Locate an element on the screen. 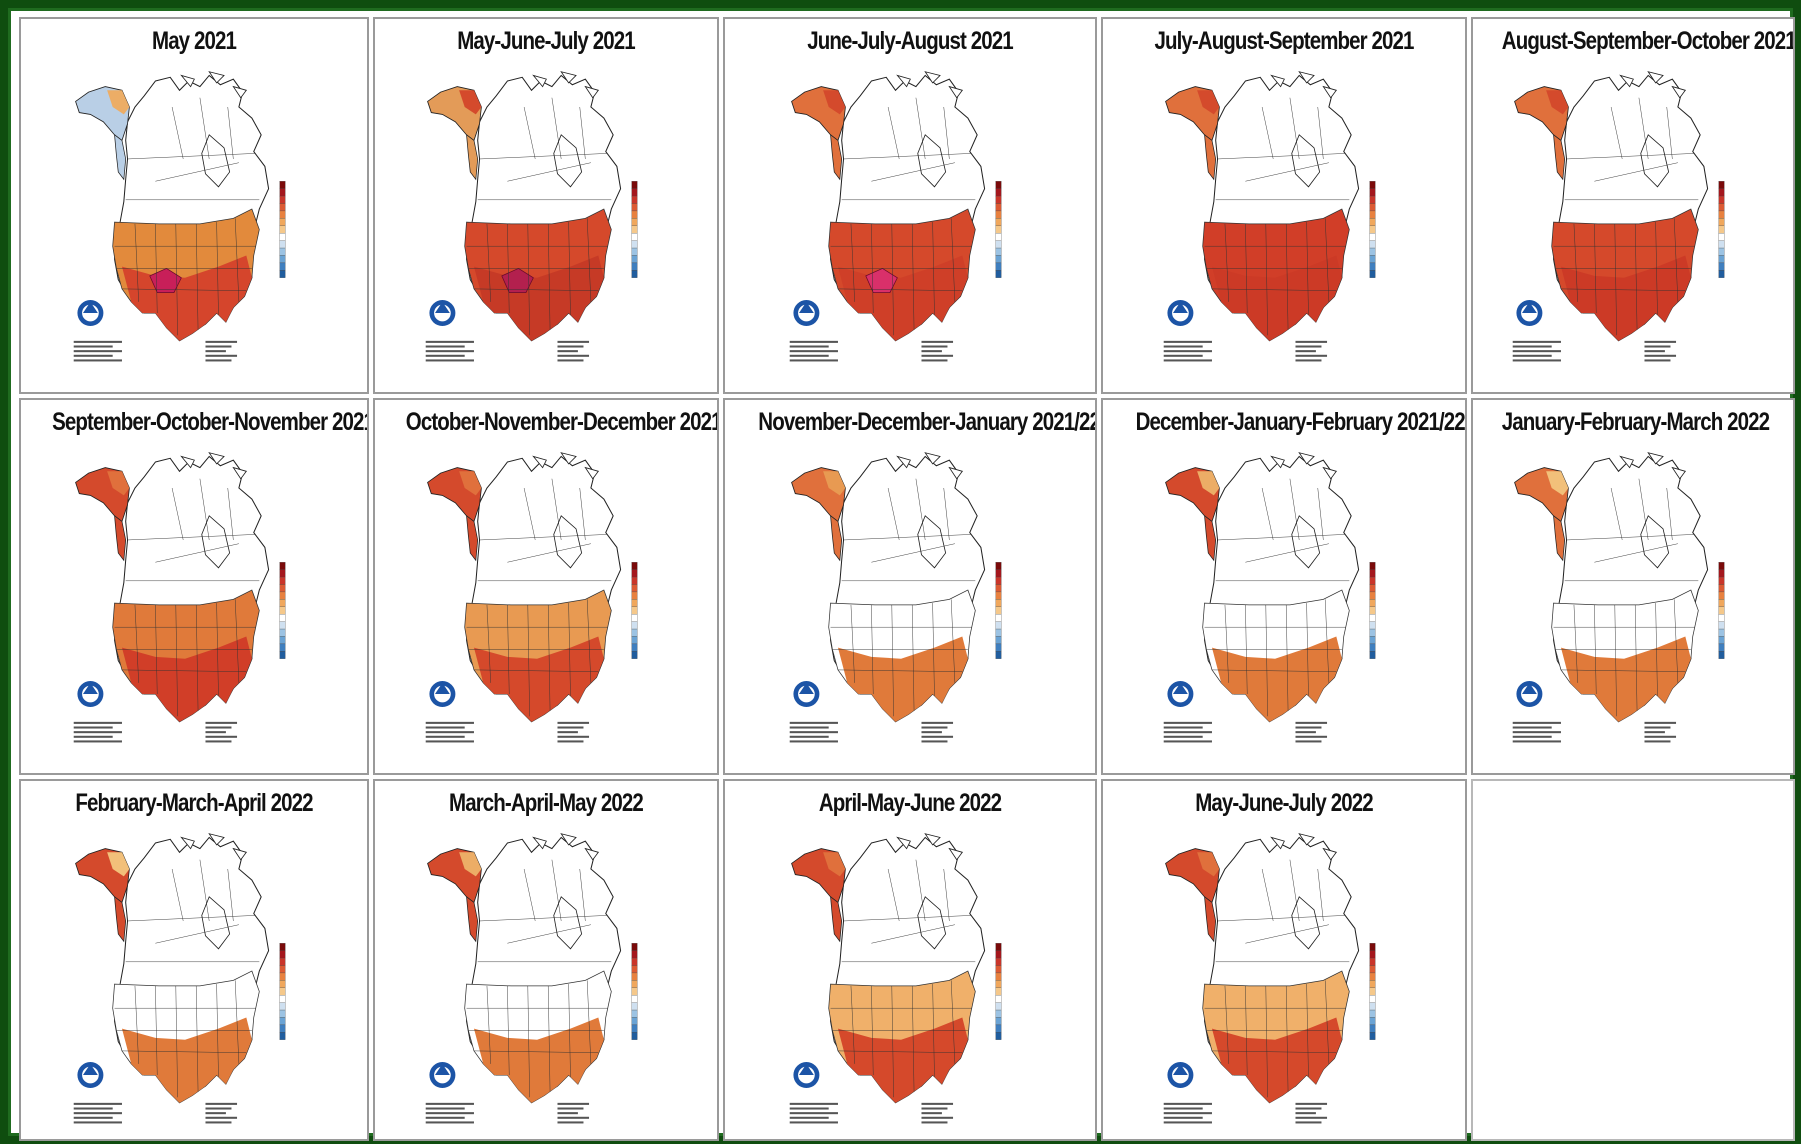 This screenshot has height=1144, width=1801. conus-high-probability-region is located at coordinates (1276, 679).